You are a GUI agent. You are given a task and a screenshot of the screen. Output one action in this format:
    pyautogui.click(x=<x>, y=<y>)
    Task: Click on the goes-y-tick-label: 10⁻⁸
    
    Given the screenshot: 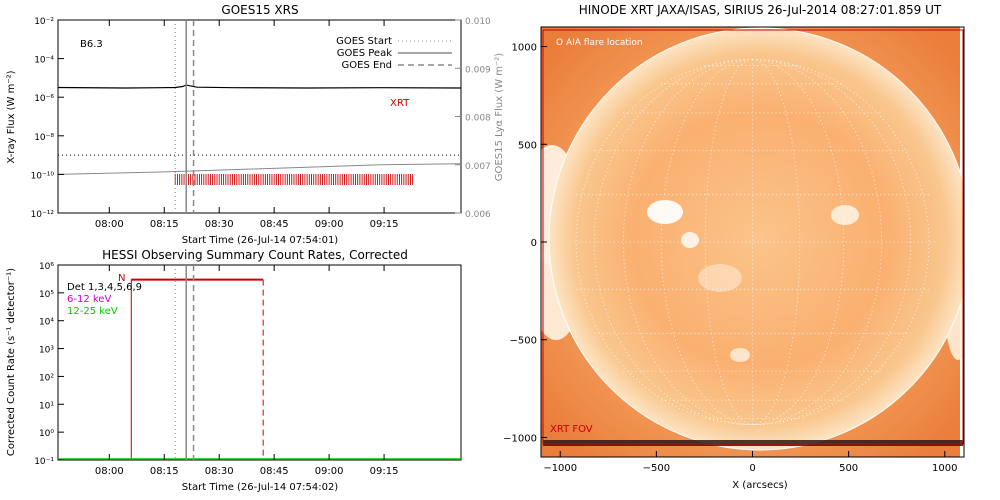 What is the action you would take?
    pyautogui.click(x=44, y=138)
    